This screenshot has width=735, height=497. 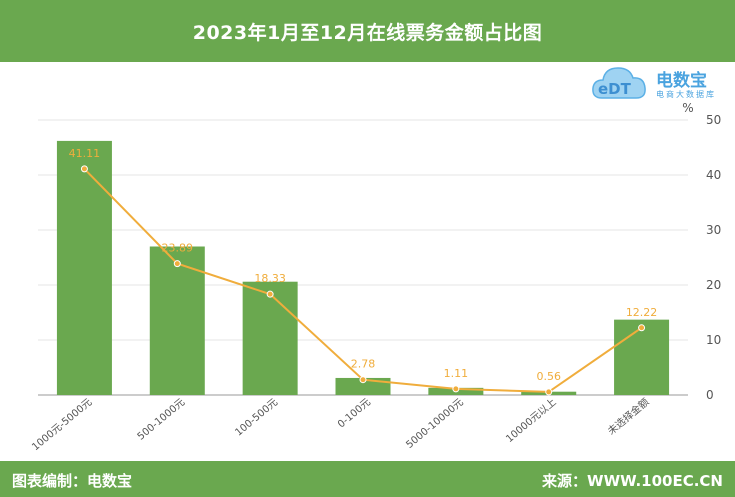 What do you see at coordinates (72, 481) in the screenshot?
I see `footer-credit: 图表编制：电数宝` at bounding box center [72, 481].